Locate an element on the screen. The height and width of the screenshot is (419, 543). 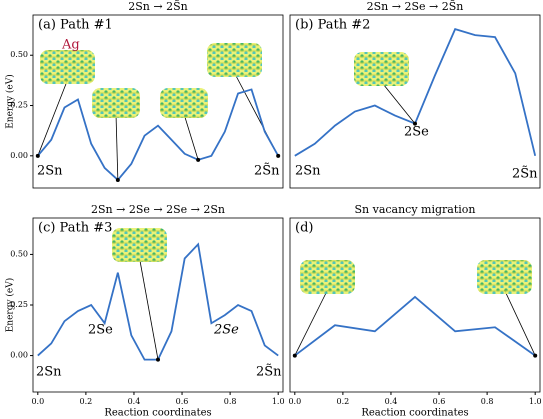
annotation: Ag is located at coordinates (70, 45).